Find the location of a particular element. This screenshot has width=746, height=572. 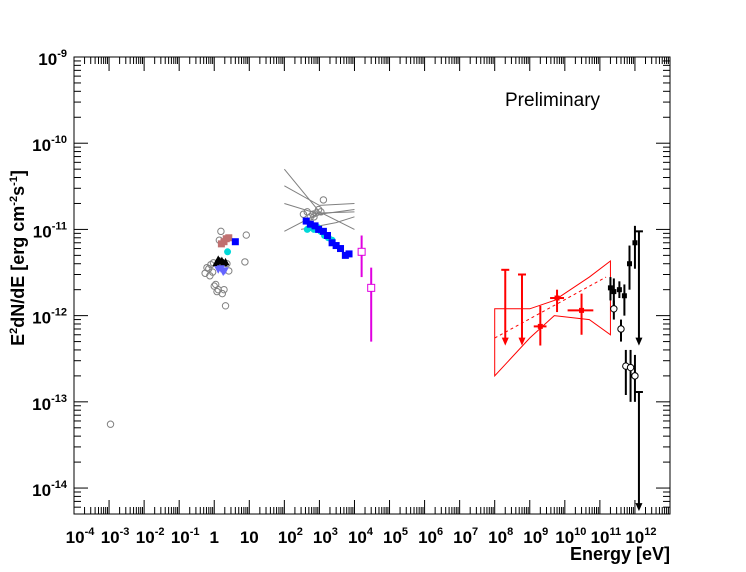

butterfly-red is located at coordinates (552, 319).